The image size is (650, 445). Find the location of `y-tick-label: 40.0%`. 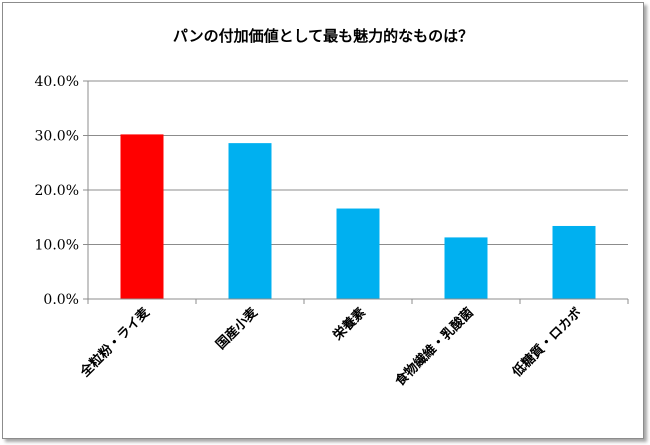

y-tick-label: 40.0% is located at coordinates (57, 82).